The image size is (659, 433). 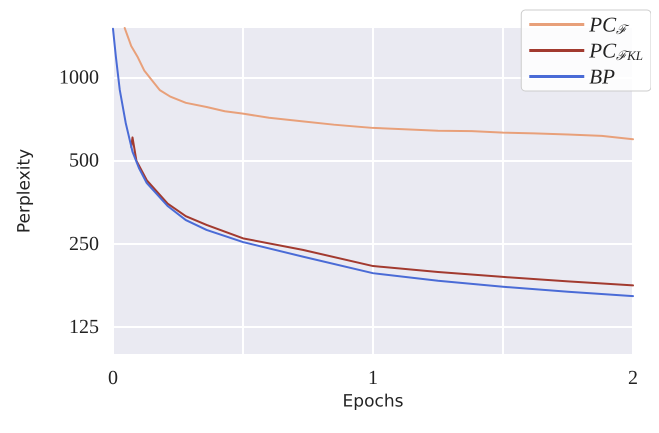 What do you see at coordinates (84, 327) in the screenshot?
I see `y-tick-label: 125` at bounding box center [84, 327].